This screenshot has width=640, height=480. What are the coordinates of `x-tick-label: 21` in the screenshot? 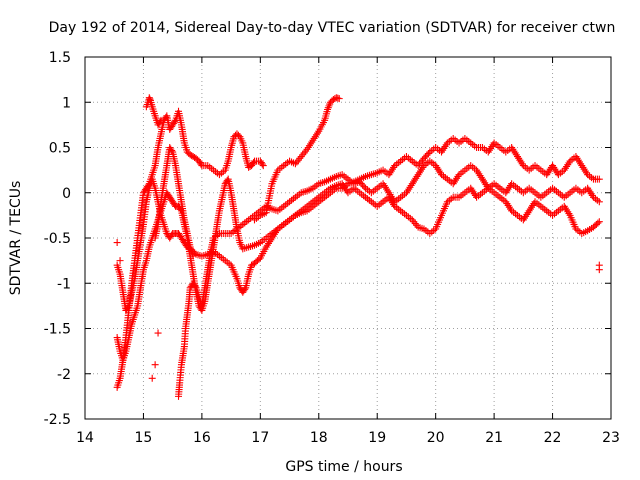 It's located at (494, 438).